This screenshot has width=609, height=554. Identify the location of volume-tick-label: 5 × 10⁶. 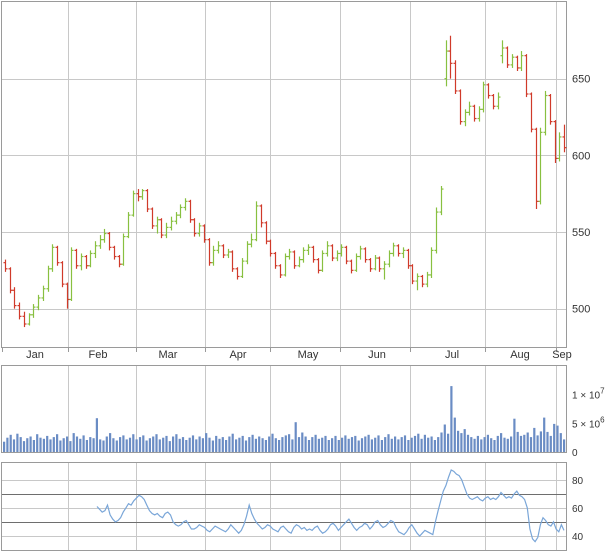
(588, 422).